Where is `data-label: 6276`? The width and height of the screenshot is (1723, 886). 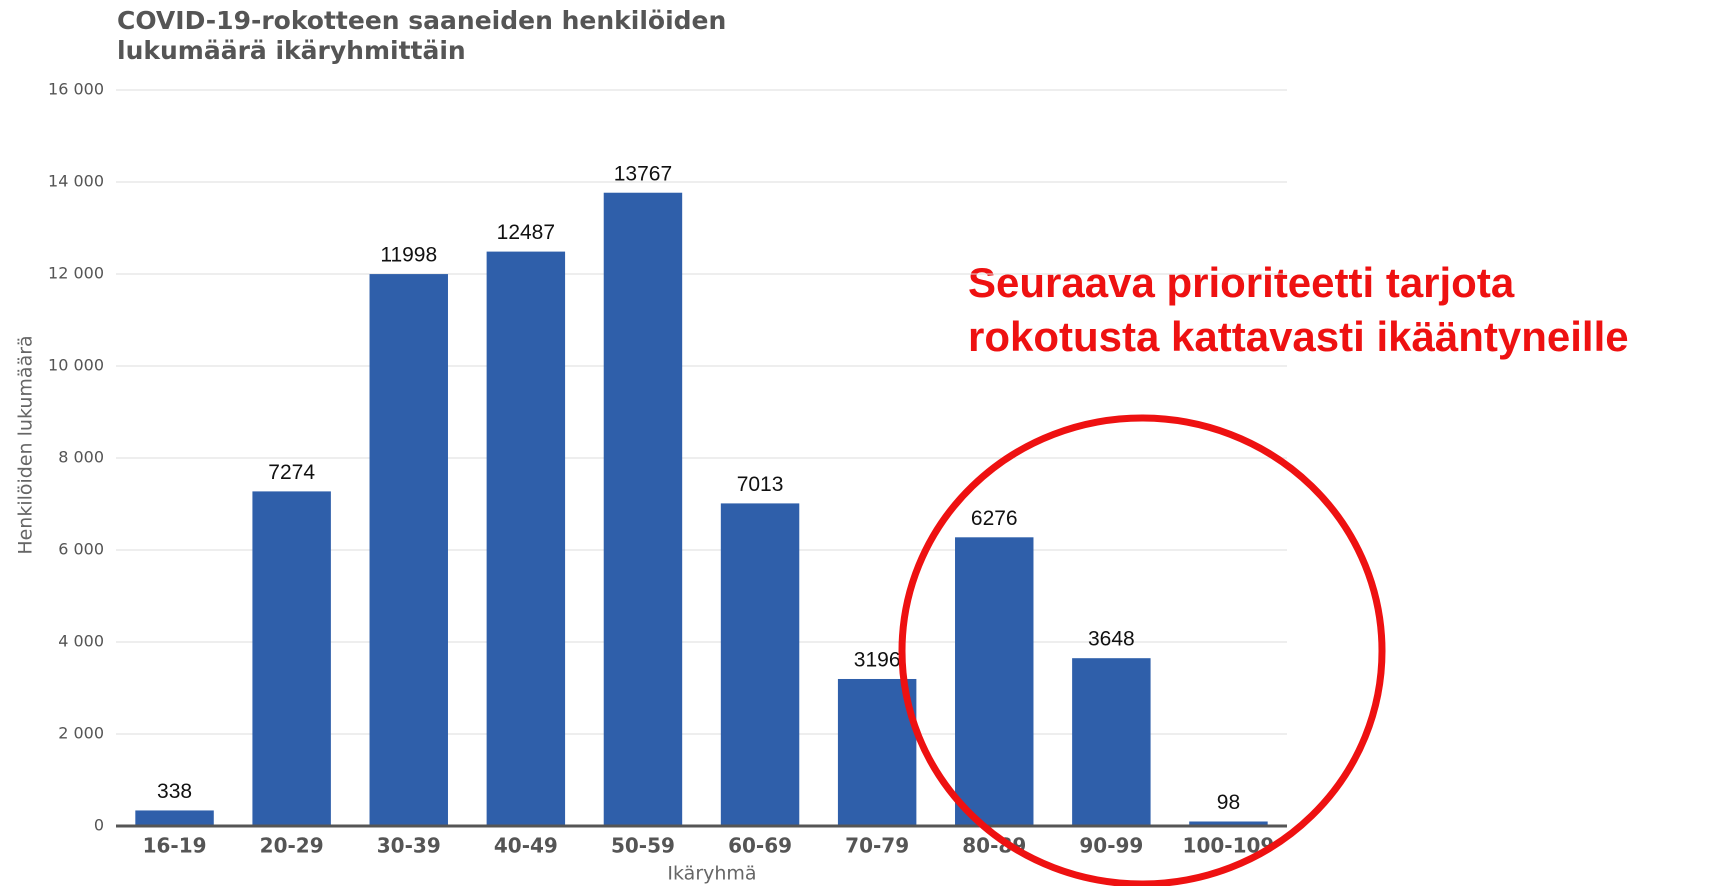 data-label: 6276 is located at coordinates (994, 518).